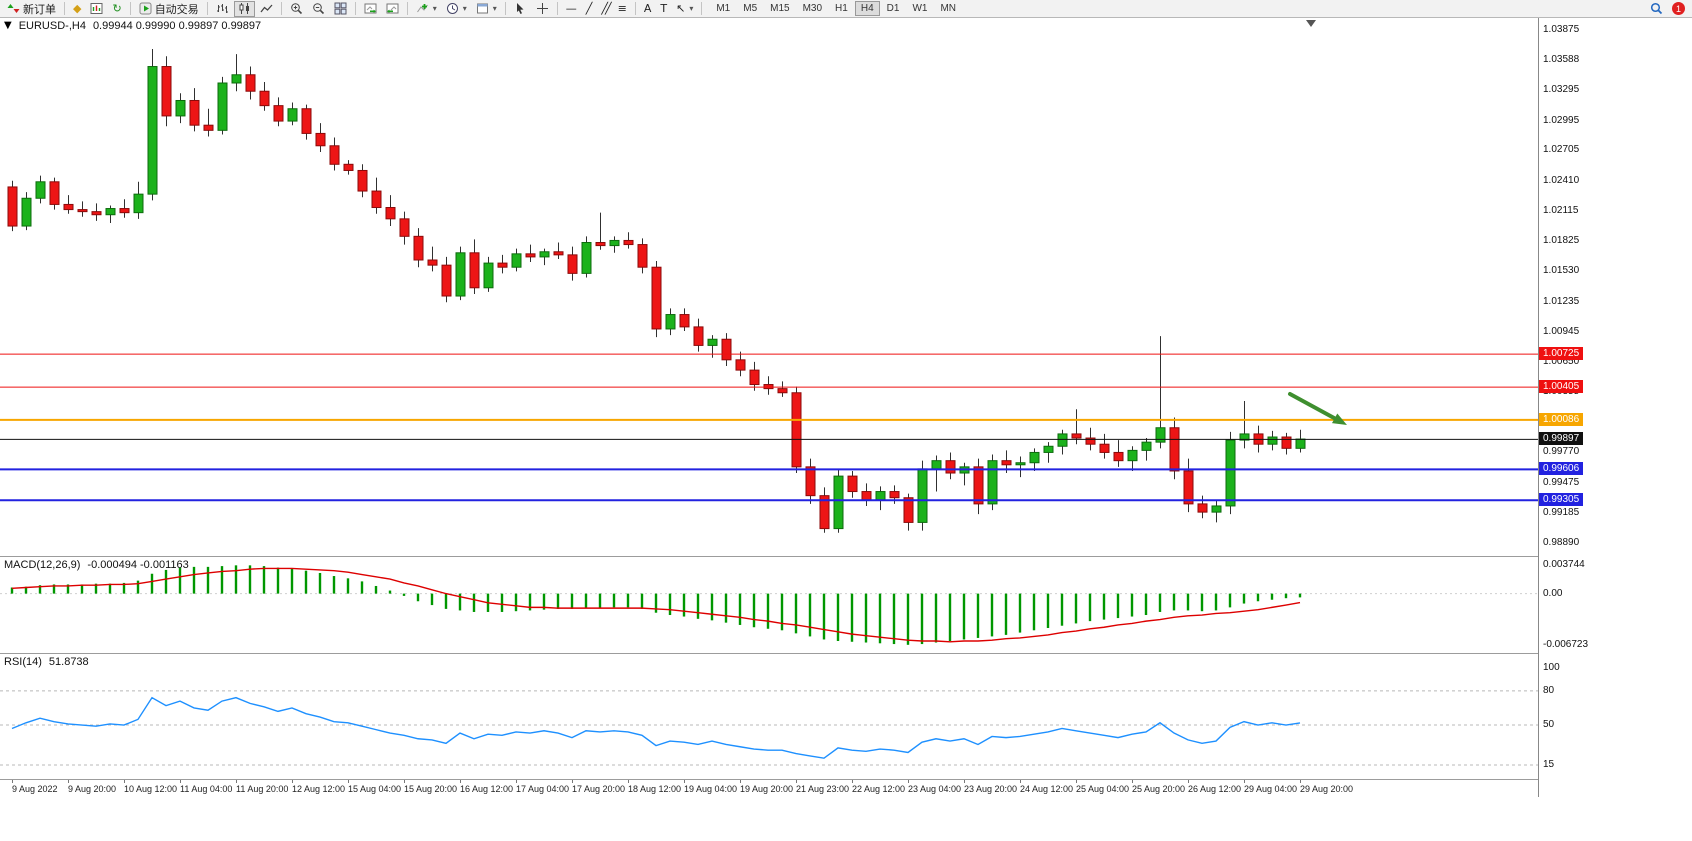 Image resolution: width=1692 pixels, height=841 pixels. What do you see at coordinates (1561, 59) in the screenshot?
I see `price-tick-label: 1.03588` at bounding box center [1561, 59].